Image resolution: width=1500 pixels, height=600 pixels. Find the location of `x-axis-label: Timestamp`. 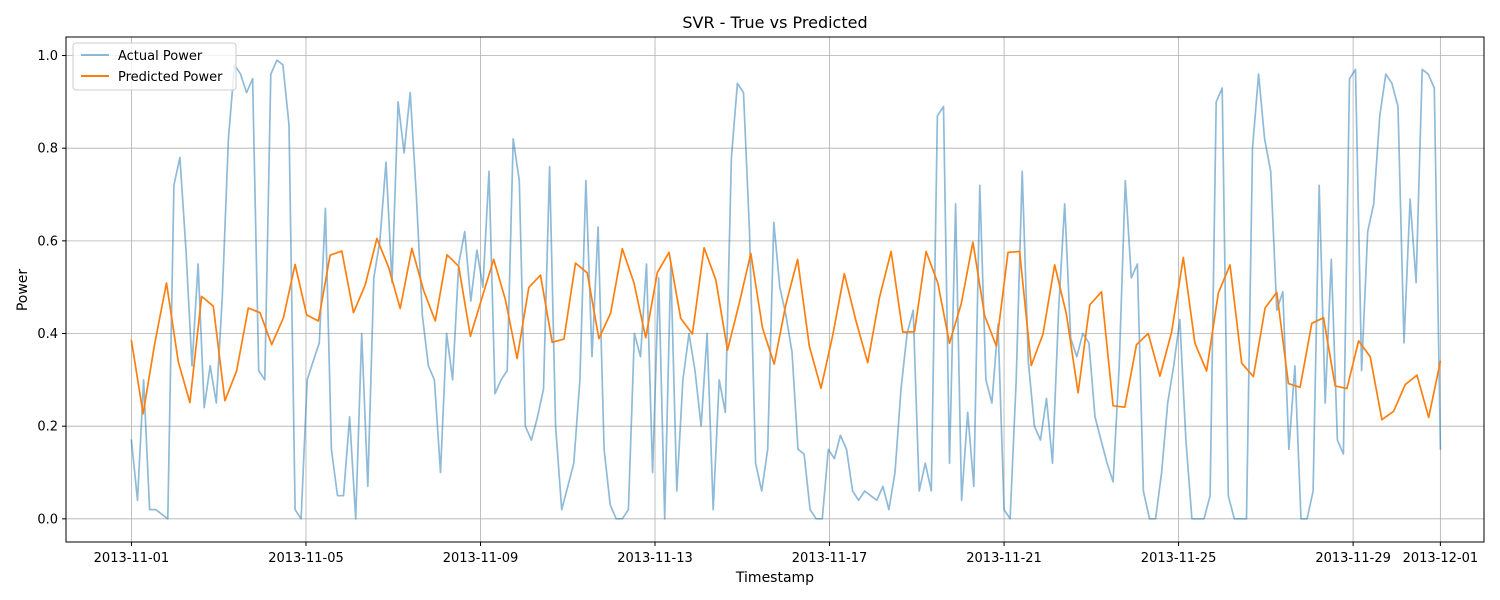

x-axis-label: Timestamp is located at coordinates (774, 578).